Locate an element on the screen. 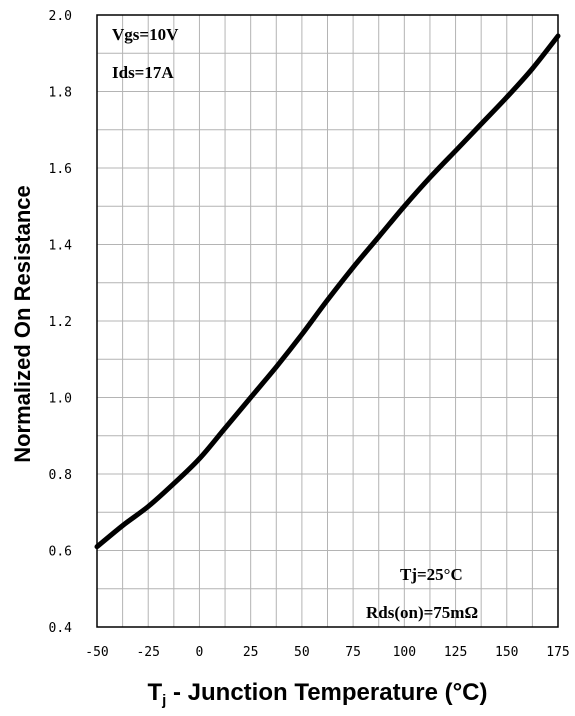  x-tick-label: 50 is located at coordinates (302, 652).